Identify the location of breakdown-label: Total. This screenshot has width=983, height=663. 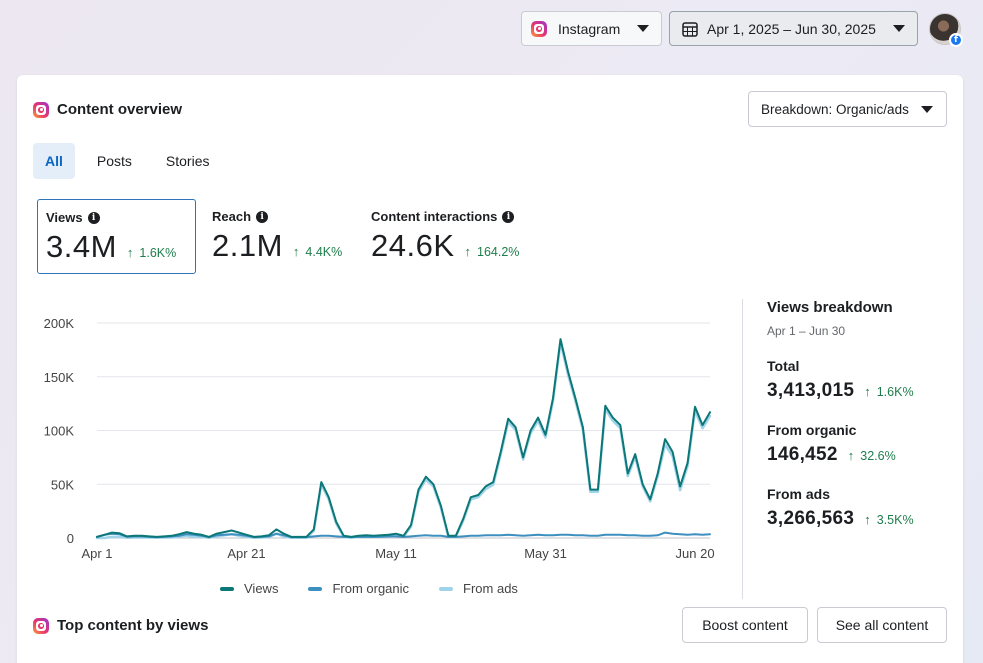
(783, 366).